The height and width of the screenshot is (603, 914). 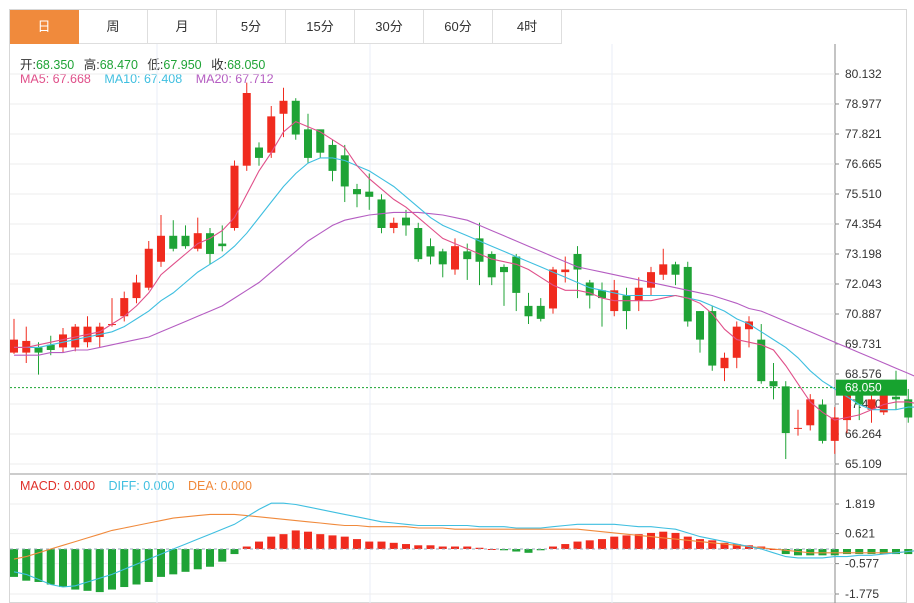 I want to click on tab-2: 月, so click(x=182, y=27).